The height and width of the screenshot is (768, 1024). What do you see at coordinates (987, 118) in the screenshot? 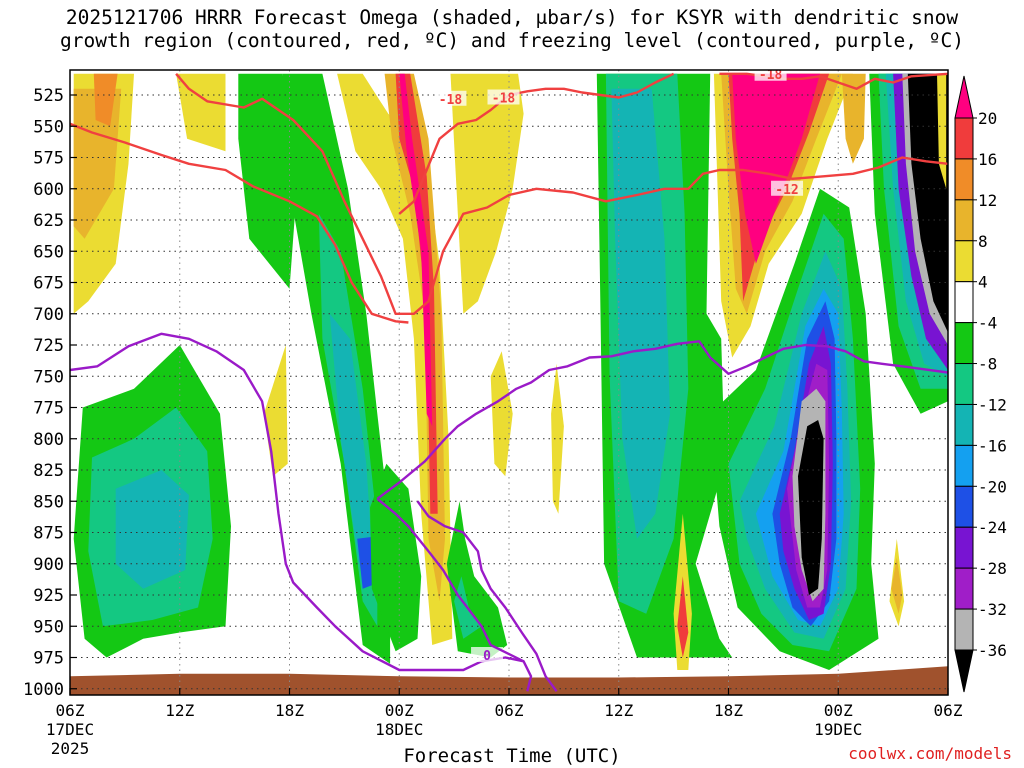
I see `colorbar-label-0: 20` at bounding box center [987, 118].